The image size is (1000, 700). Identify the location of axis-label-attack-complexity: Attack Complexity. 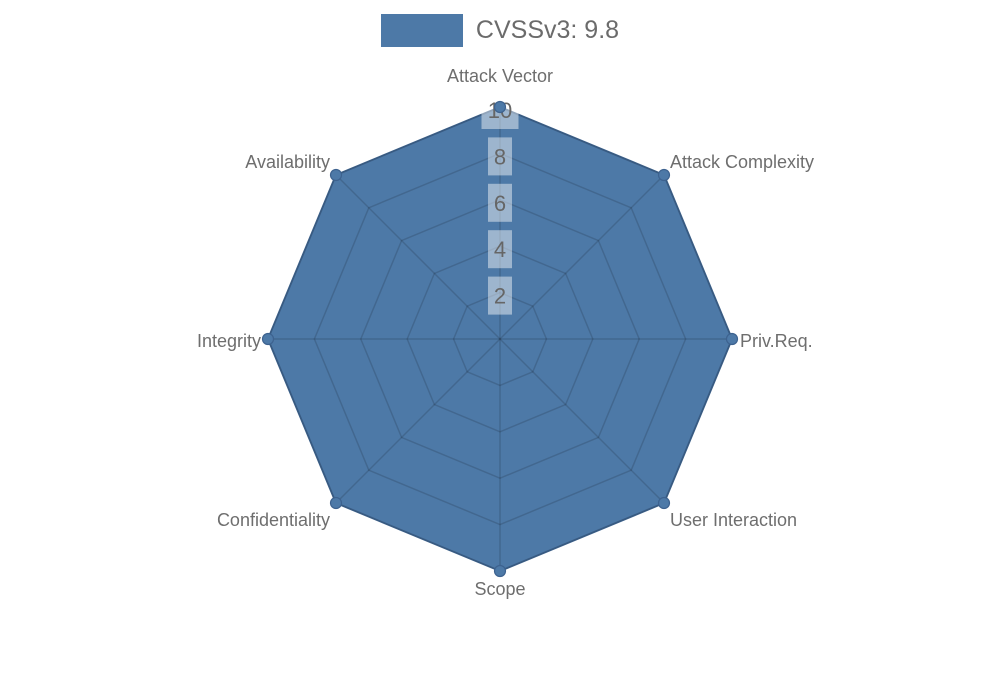
(742, 162).